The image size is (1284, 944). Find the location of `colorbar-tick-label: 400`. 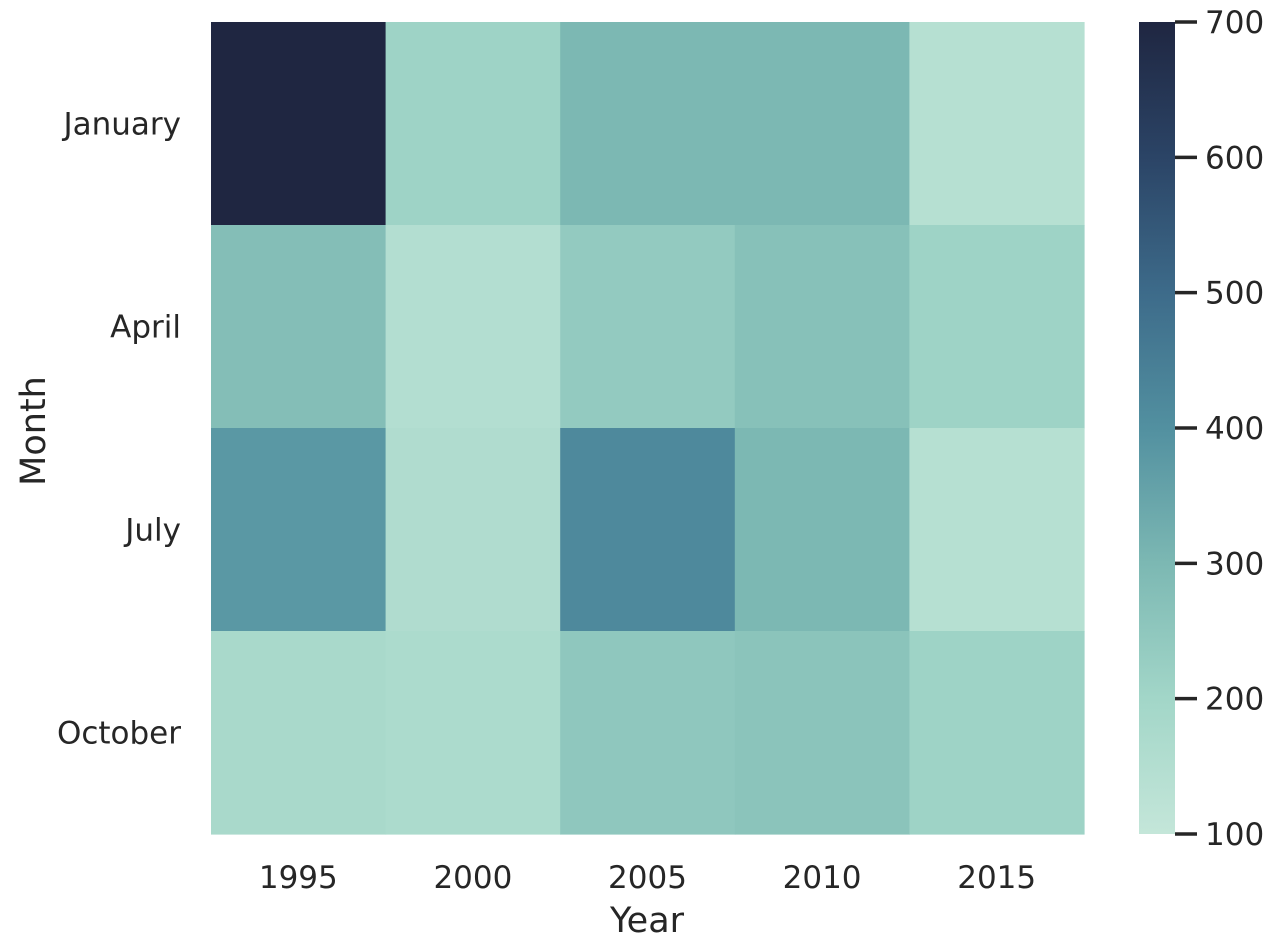

colorbar-tick-label: 400 is located at coordinates (1234, 429).